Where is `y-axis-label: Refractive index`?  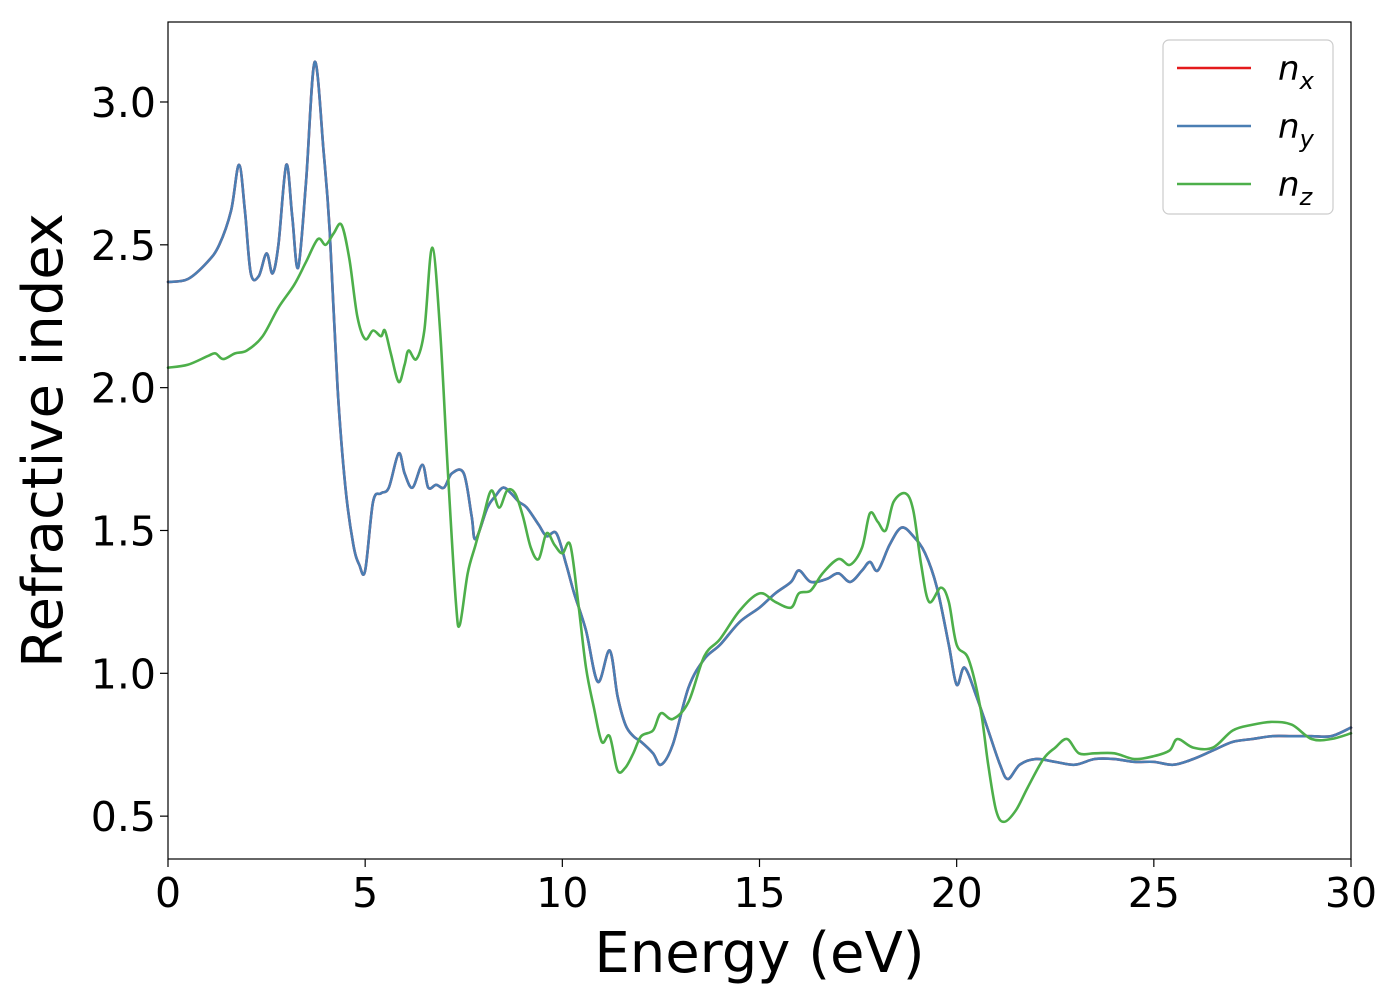
y-axis-label: Refractive index is located at coordinates (43, 440).